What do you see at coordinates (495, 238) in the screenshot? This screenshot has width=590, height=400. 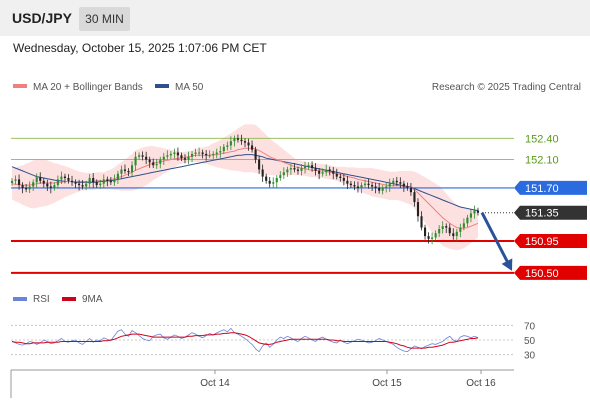 I see `forecast-arrow-shaft` at bounding box center [495, 238].